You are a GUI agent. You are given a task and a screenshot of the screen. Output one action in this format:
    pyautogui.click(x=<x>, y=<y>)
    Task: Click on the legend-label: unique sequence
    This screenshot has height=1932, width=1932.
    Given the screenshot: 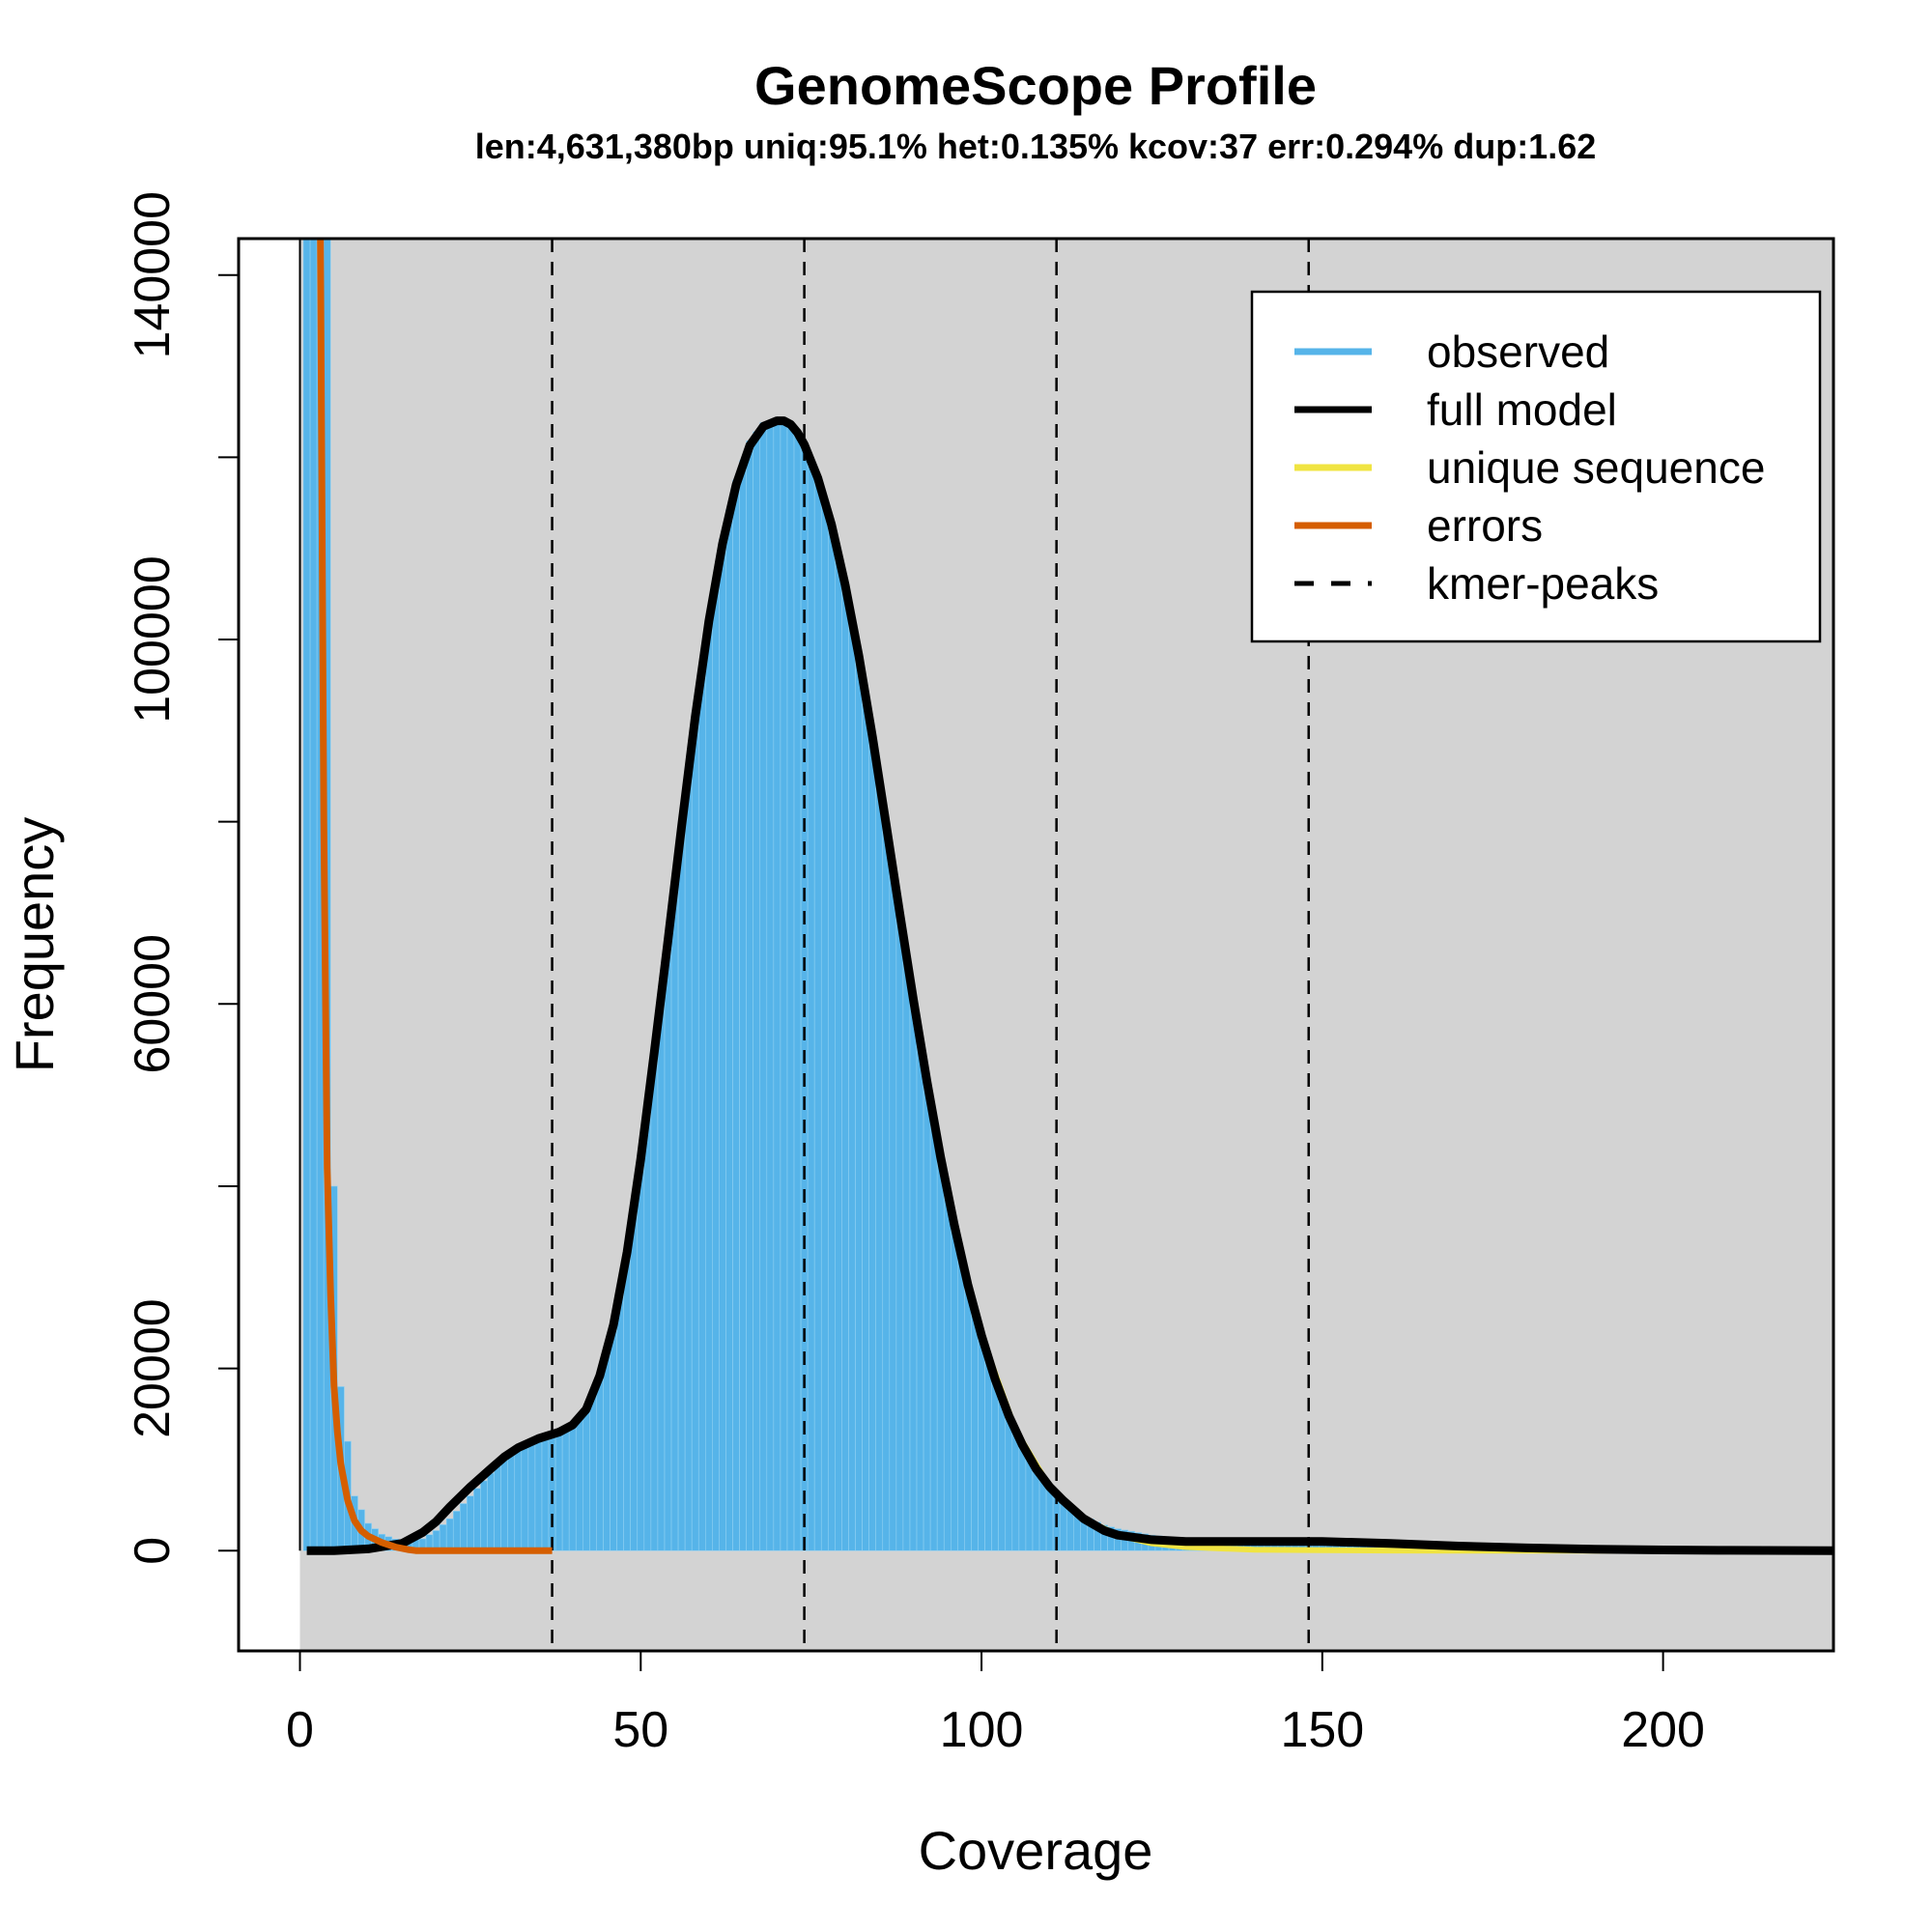 What is the action you would take?
    pyautogui.click(x=1596, y=467)
    